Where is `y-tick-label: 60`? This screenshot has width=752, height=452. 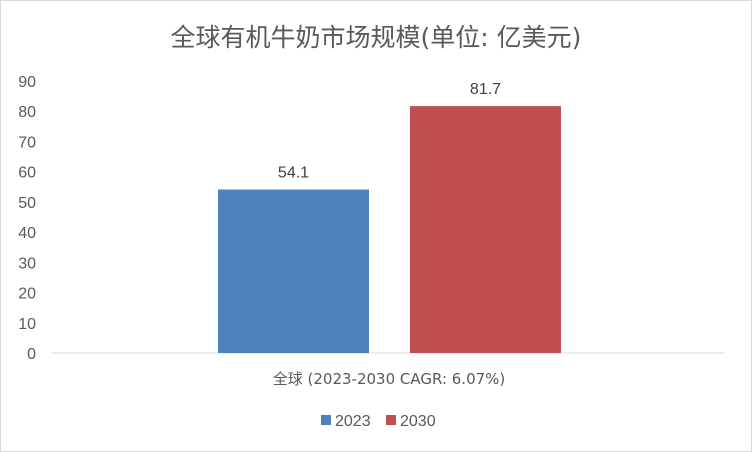
y-tick-label: 60 is located at coordinates (27, 173).